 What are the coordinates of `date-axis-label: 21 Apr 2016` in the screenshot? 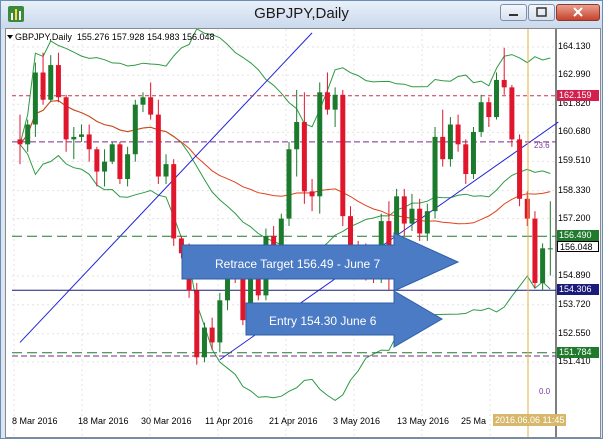 It's located at (293, 421).